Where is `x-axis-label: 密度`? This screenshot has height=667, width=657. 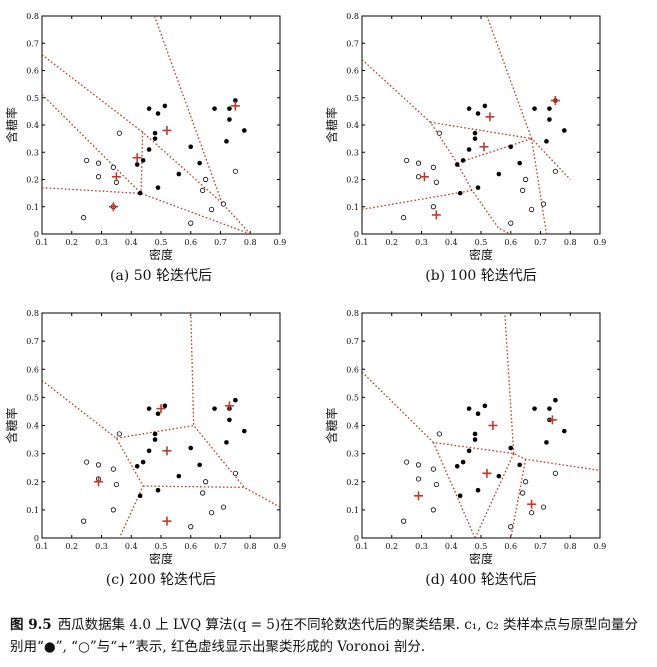
x-axis-label: 密度 is located at coordinates (161, 558).